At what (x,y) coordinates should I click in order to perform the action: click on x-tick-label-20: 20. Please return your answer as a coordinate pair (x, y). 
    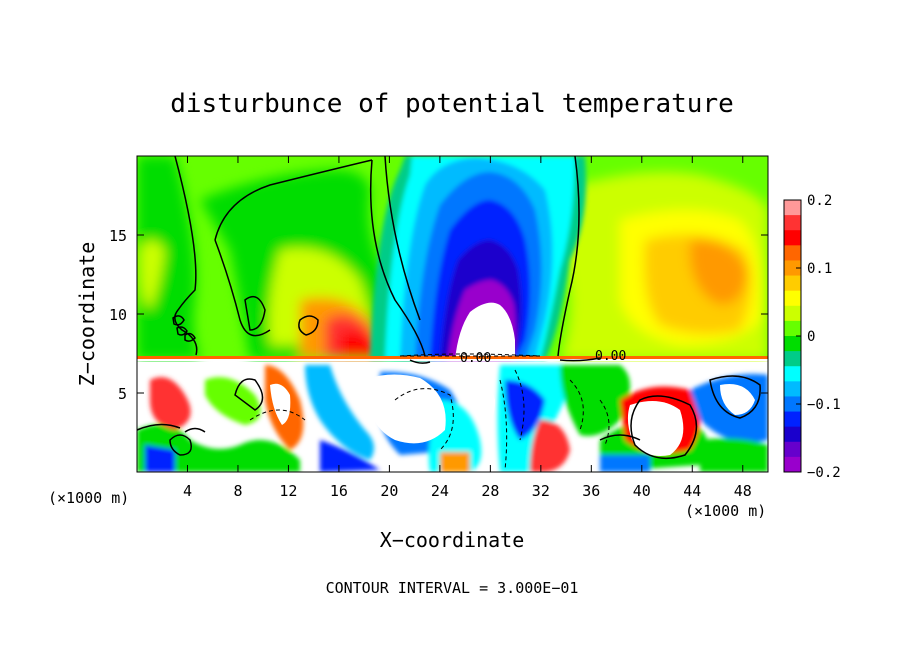
    Looking at the image, I should click on (389, 491).